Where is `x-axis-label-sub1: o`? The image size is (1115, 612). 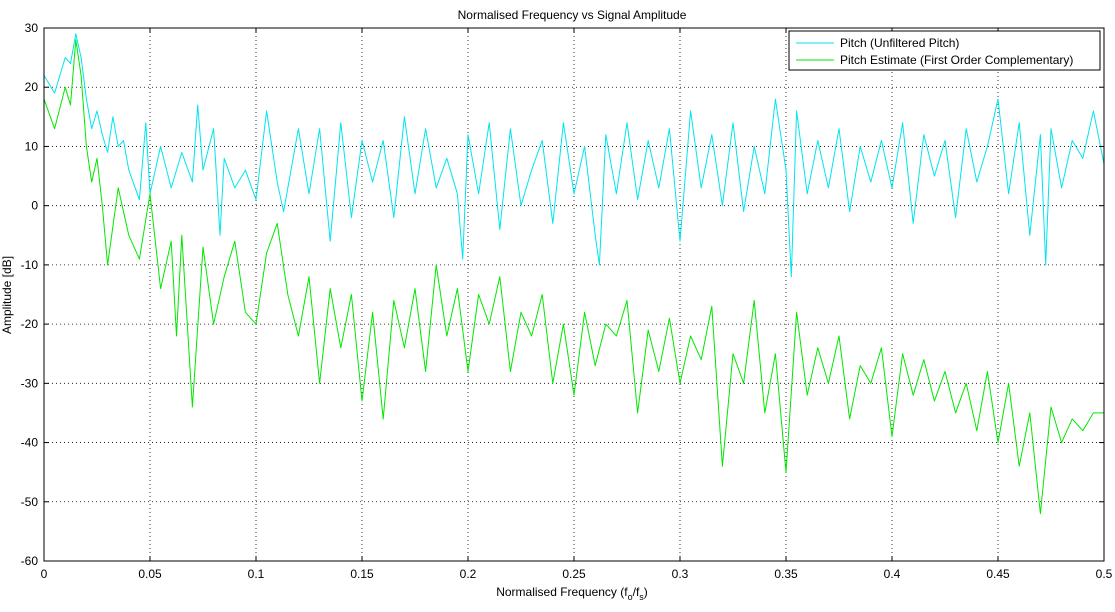
x-axis-label-sub1: o is located at coordinates (630, 597).